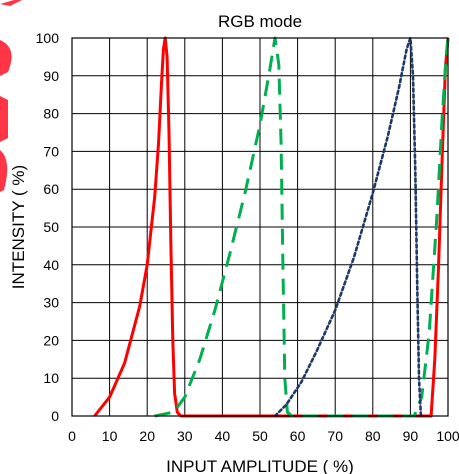  I want to click on y-tick-label: 20, so click(51, 340).